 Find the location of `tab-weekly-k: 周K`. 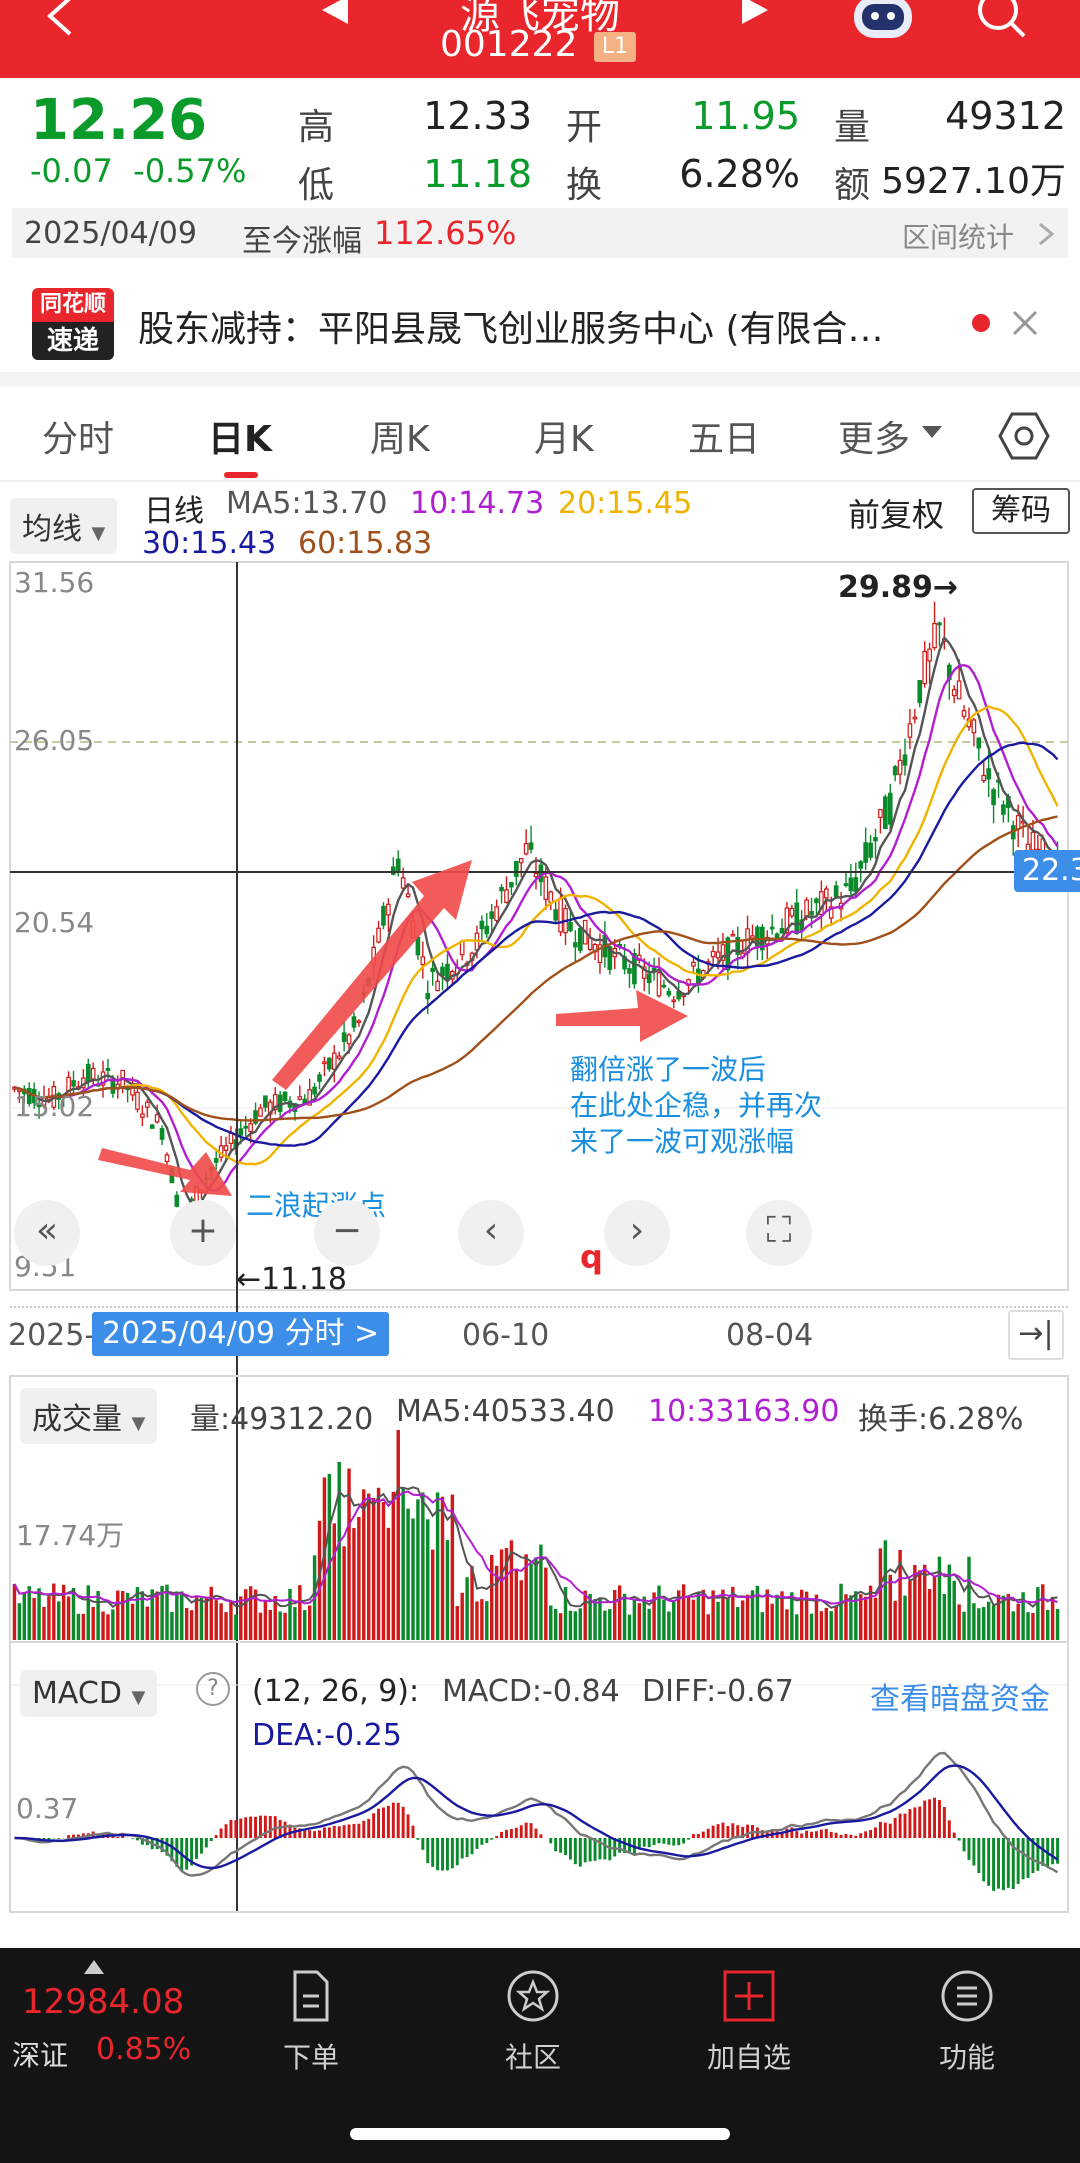

tab-weekly-k: 周K is located at coordinates (400, 439).